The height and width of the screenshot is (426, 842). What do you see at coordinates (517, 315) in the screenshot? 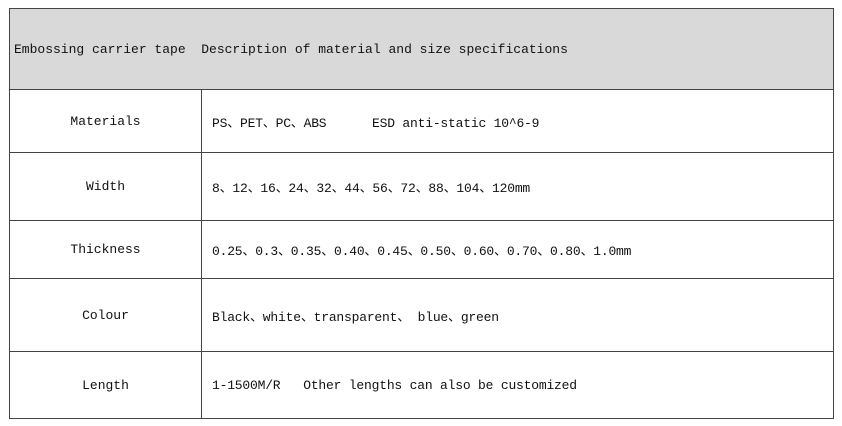
I see `row-value-colour: Black、white、transparent、 blue、green` at bounding box center [517, 315].